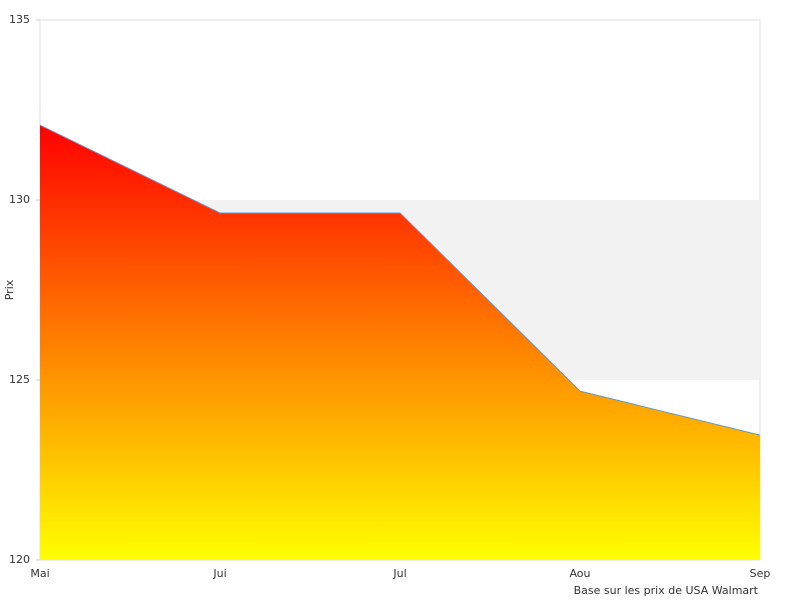 This screenshot has width=800, height=604. Describe the element at coordinates (19, 199) in the screenshot. I see `y-tick-label: 130` at that location.